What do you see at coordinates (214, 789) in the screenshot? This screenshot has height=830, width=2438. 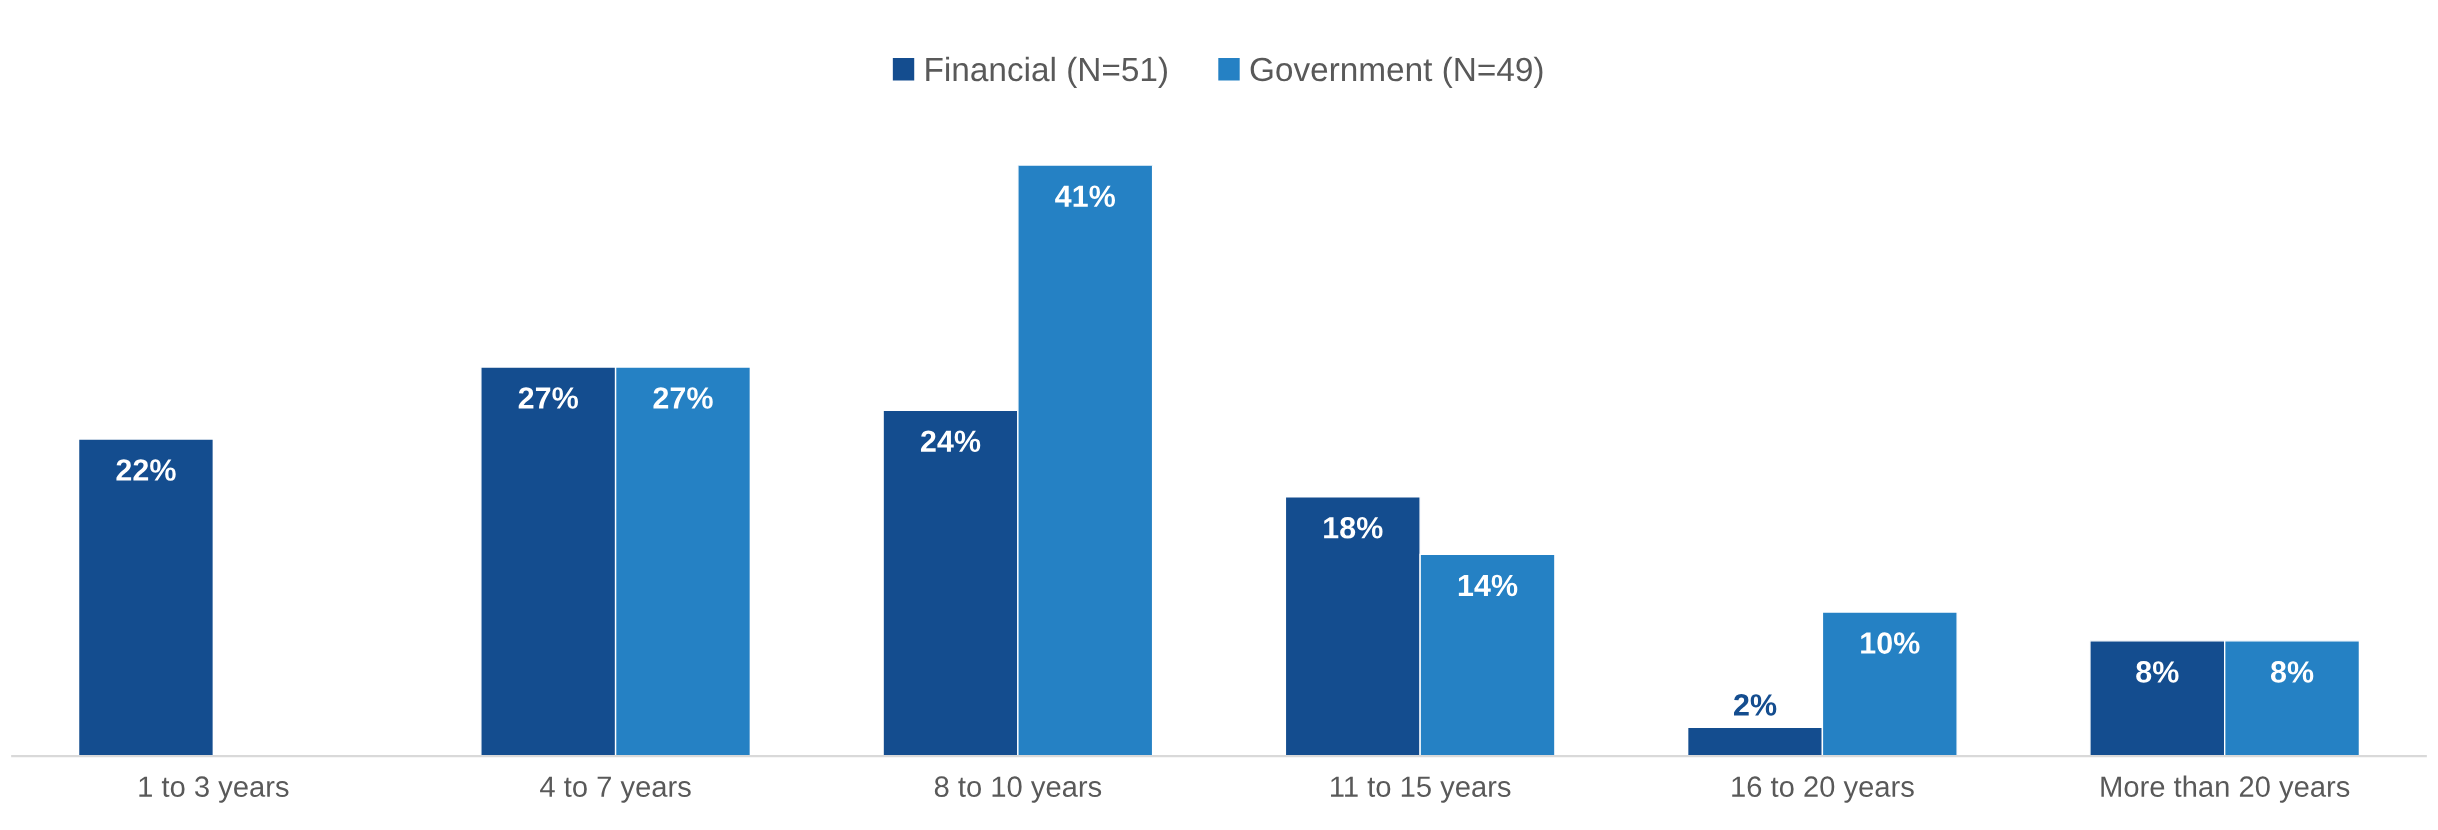 I see `x-tick-label: 1 to 3 years` at bounding box center [214, 789].